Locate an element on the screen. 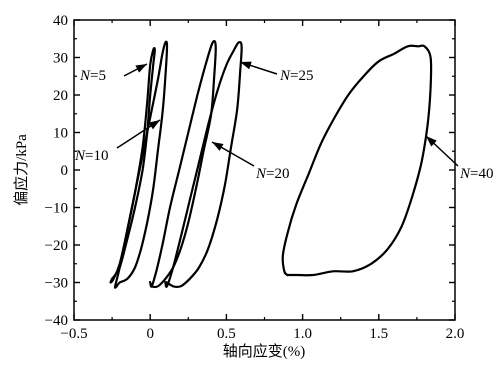  y-tick-label: 40 is located at coordinates (60, 21).